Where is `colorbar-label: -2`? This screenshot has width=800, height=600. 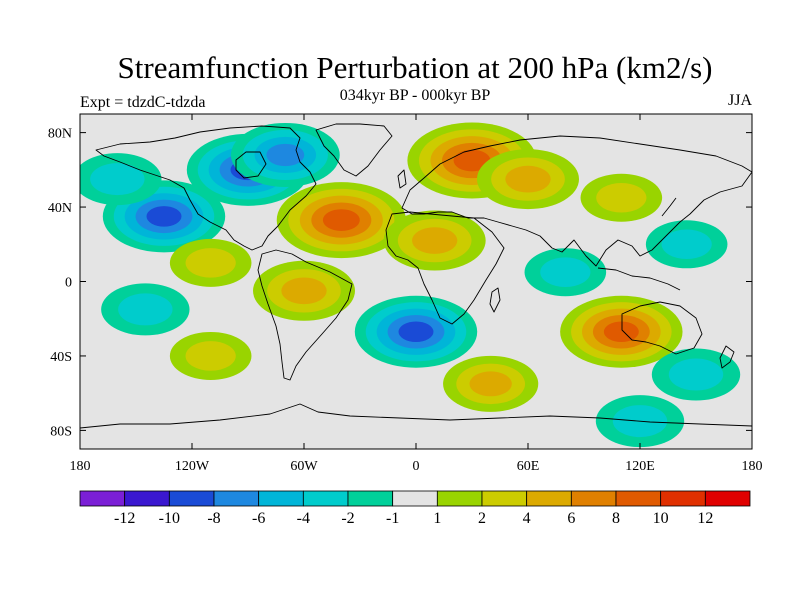 colorbar-label: -2 is located at coordinates (347, 518).